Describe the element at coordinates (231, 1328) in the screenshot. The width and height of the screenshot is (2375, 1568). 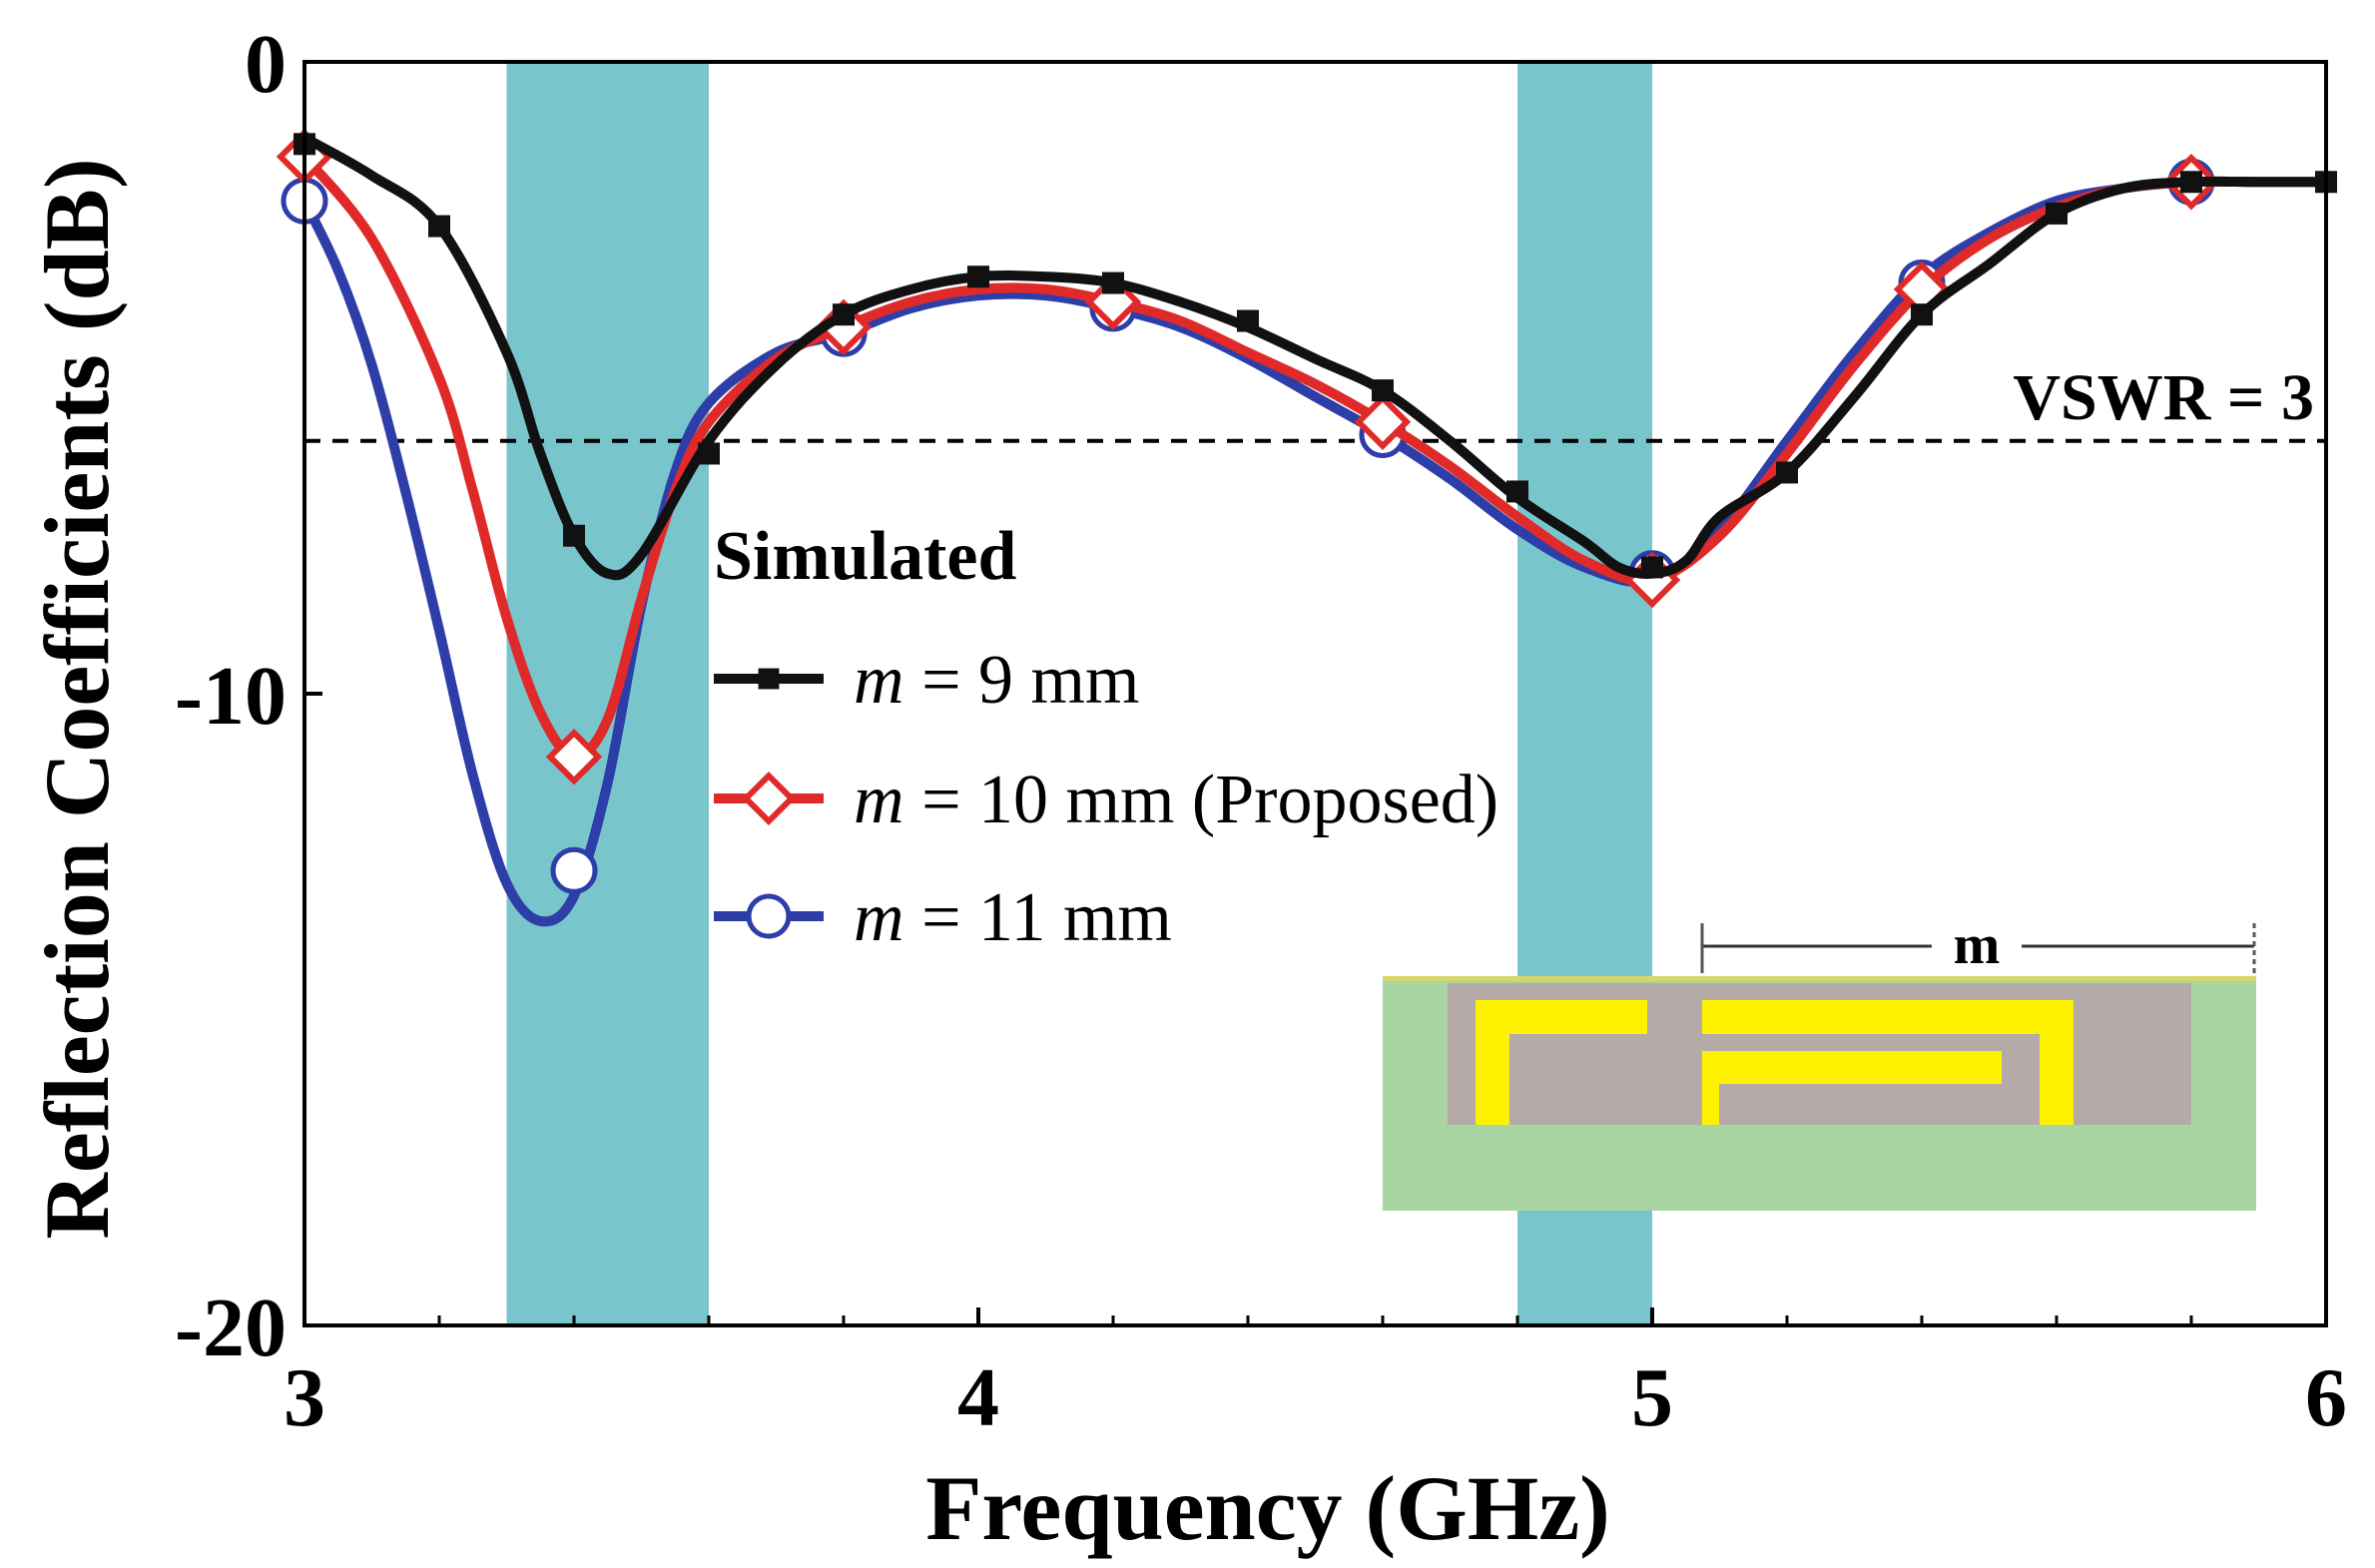
I see `y-tick-label--20: -20` at that location.